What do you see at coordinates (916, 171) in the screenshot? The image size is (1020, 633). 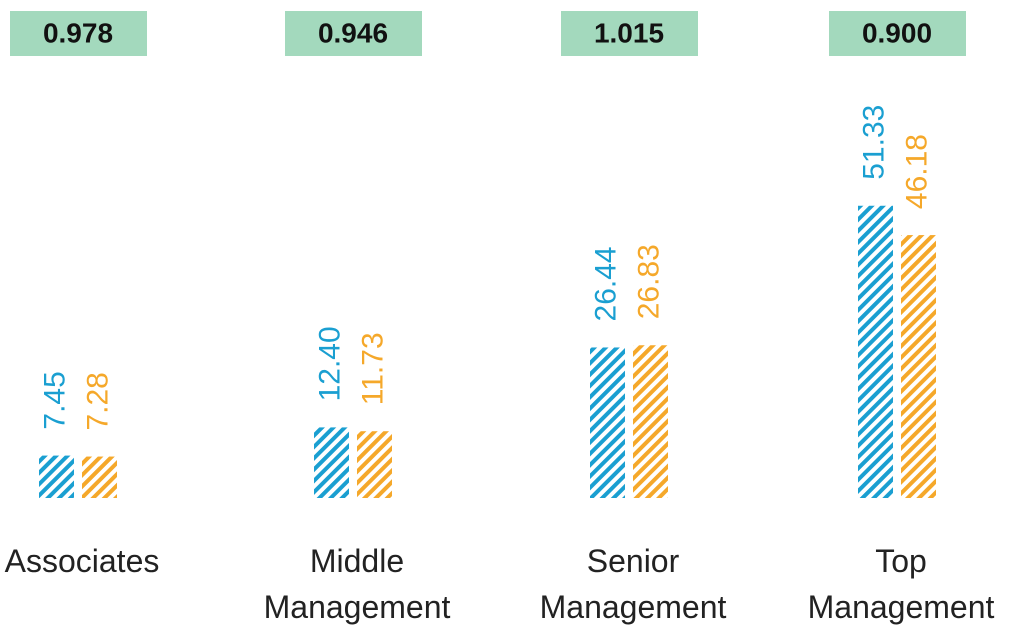 I see `value-label: 46.18` at bounding box center [916, 171].